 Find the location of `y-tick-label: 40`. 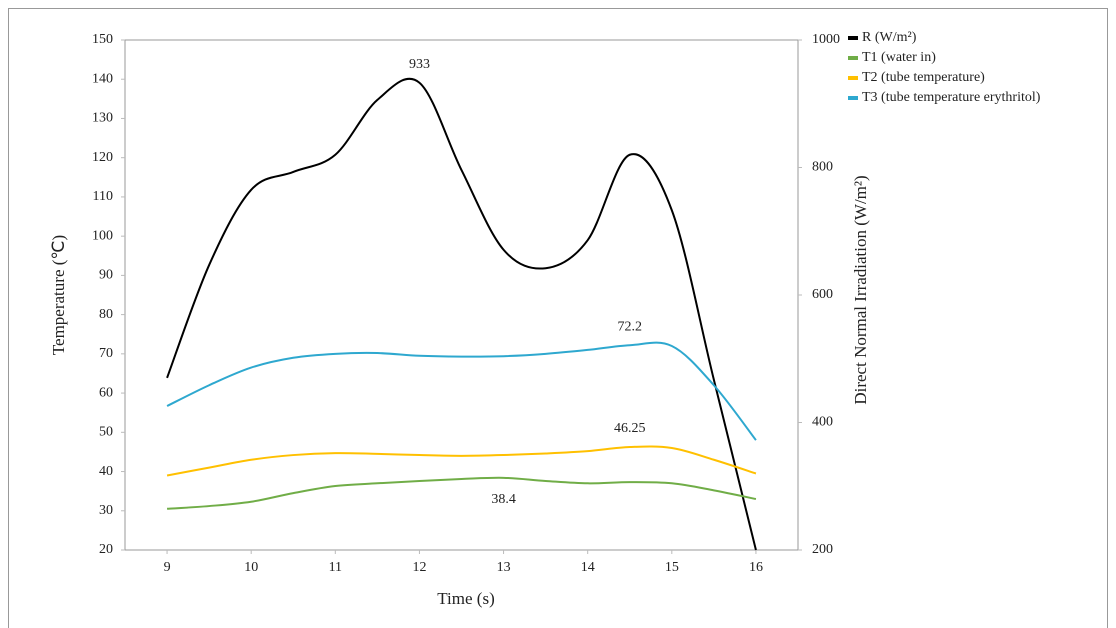

y-tick-label: 40 is located at coordinates (106, 471).